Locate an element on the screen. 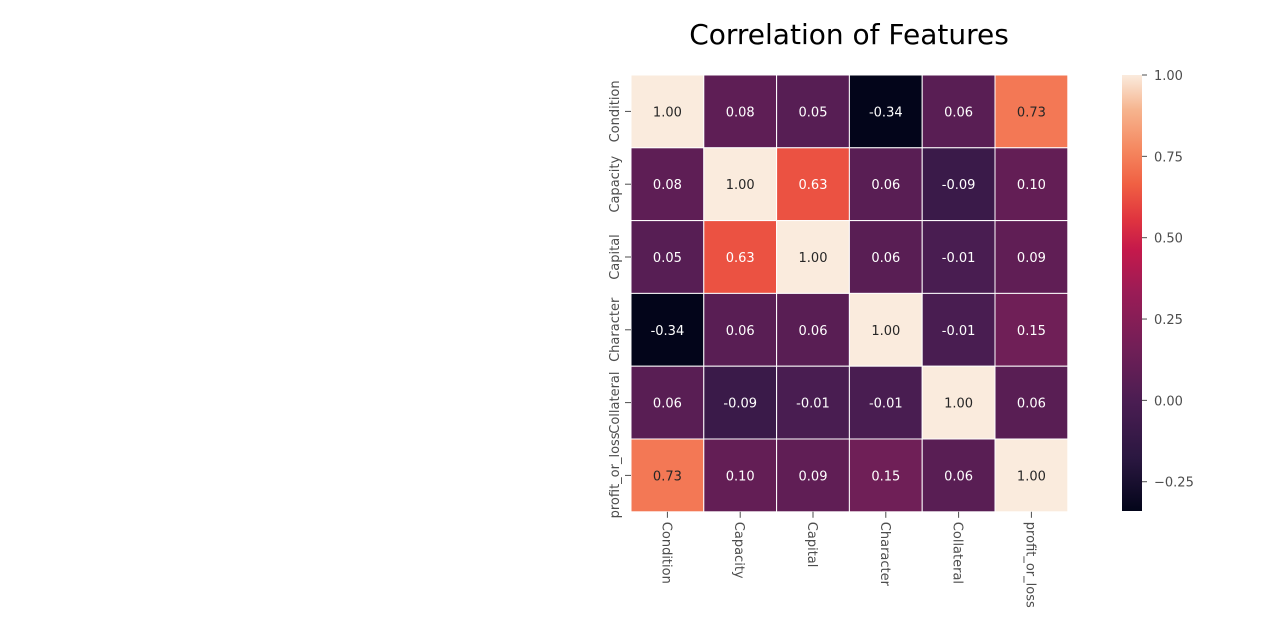 This screenshot has width=1280, height=623. colorbar: 1.00 0.75 0.50 0.25 0.00 −0.25 is located at coordinates (1158, 290).